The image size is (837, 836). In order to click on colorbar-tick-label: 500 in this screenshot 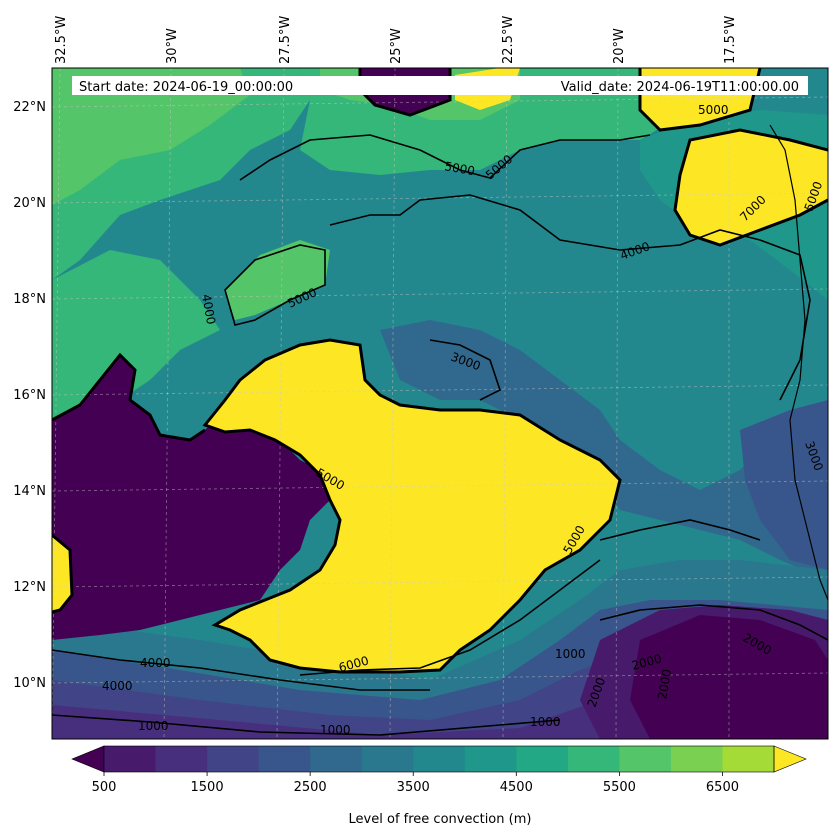, I will do `click(104, 787)`.